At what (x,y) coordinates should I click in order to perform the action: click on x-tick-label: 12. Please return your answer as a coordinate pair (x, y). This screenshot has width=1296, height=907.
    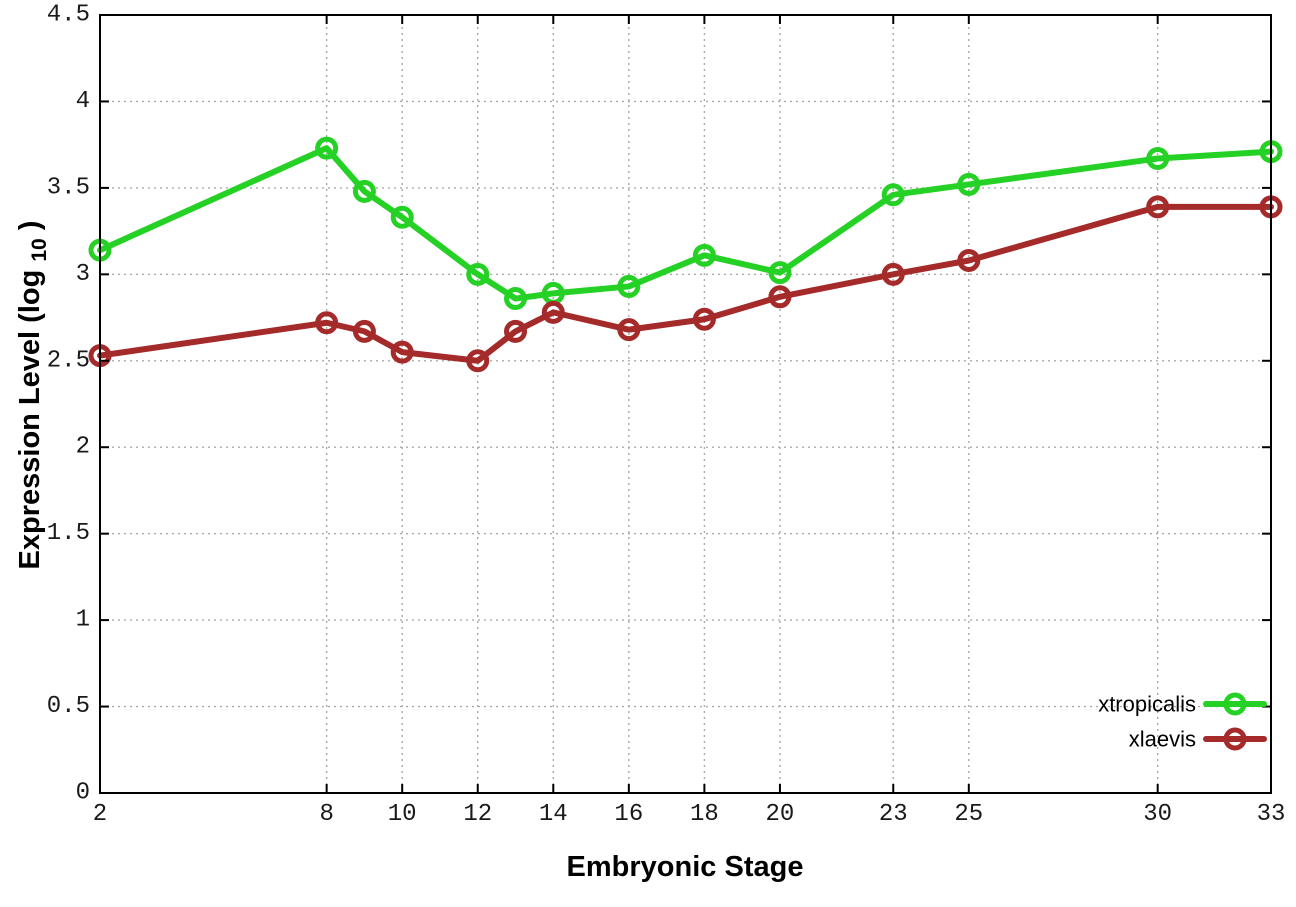
    Looking at the image, I should click on (477, 814).